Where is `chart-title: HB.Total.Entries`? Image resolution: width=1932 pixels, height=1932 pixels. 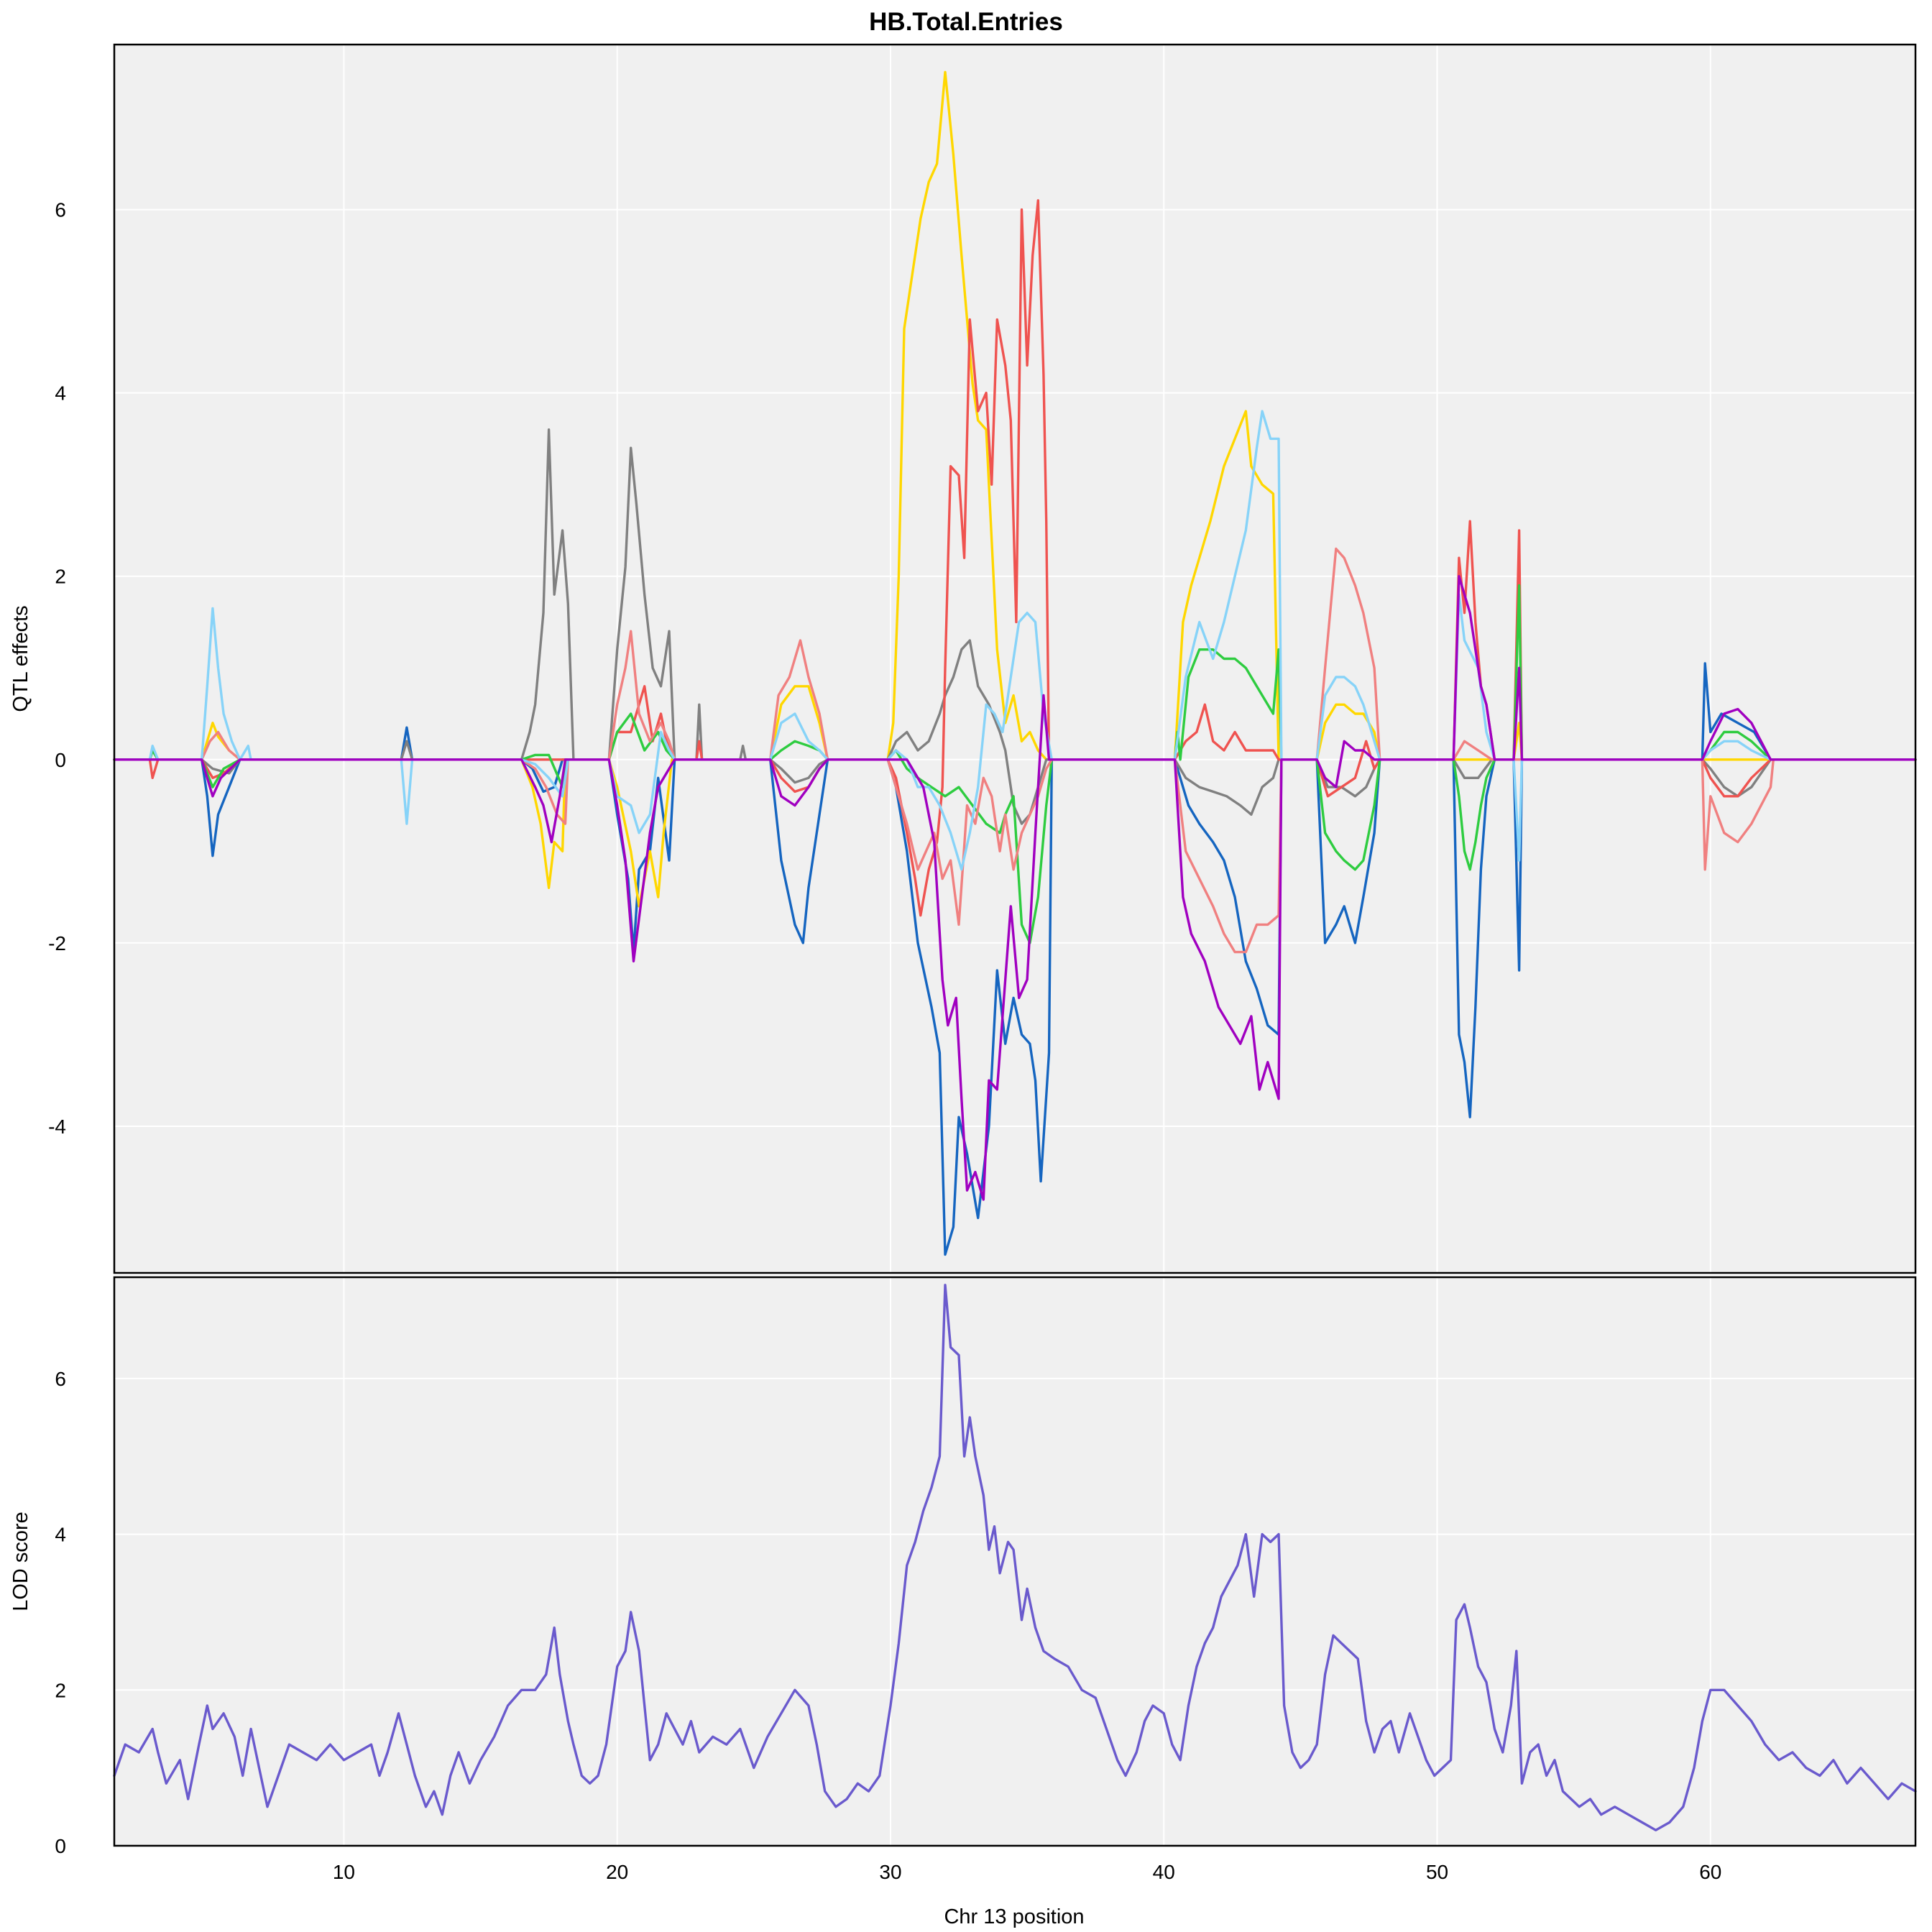 chart-title: HB.Total.Entries is located at coordinates (966, 22).